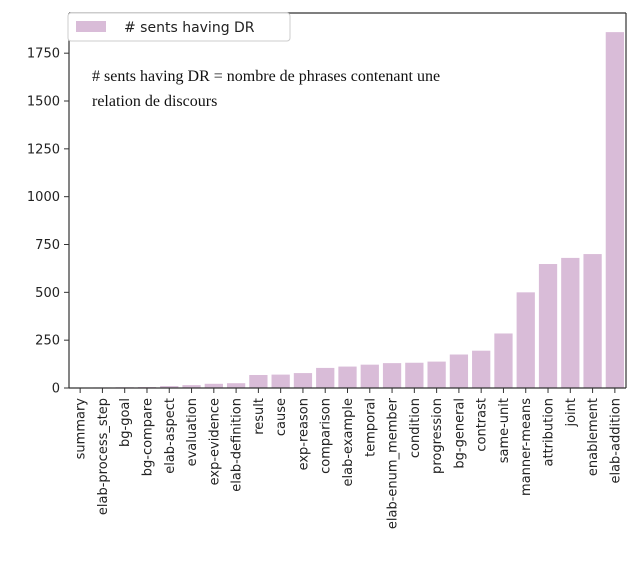 The width and height of the screenshot is (638, 574). Describe the element at coordinates (43, 149) in the screenshot. I see `y-tick-label: 1250` at that location.